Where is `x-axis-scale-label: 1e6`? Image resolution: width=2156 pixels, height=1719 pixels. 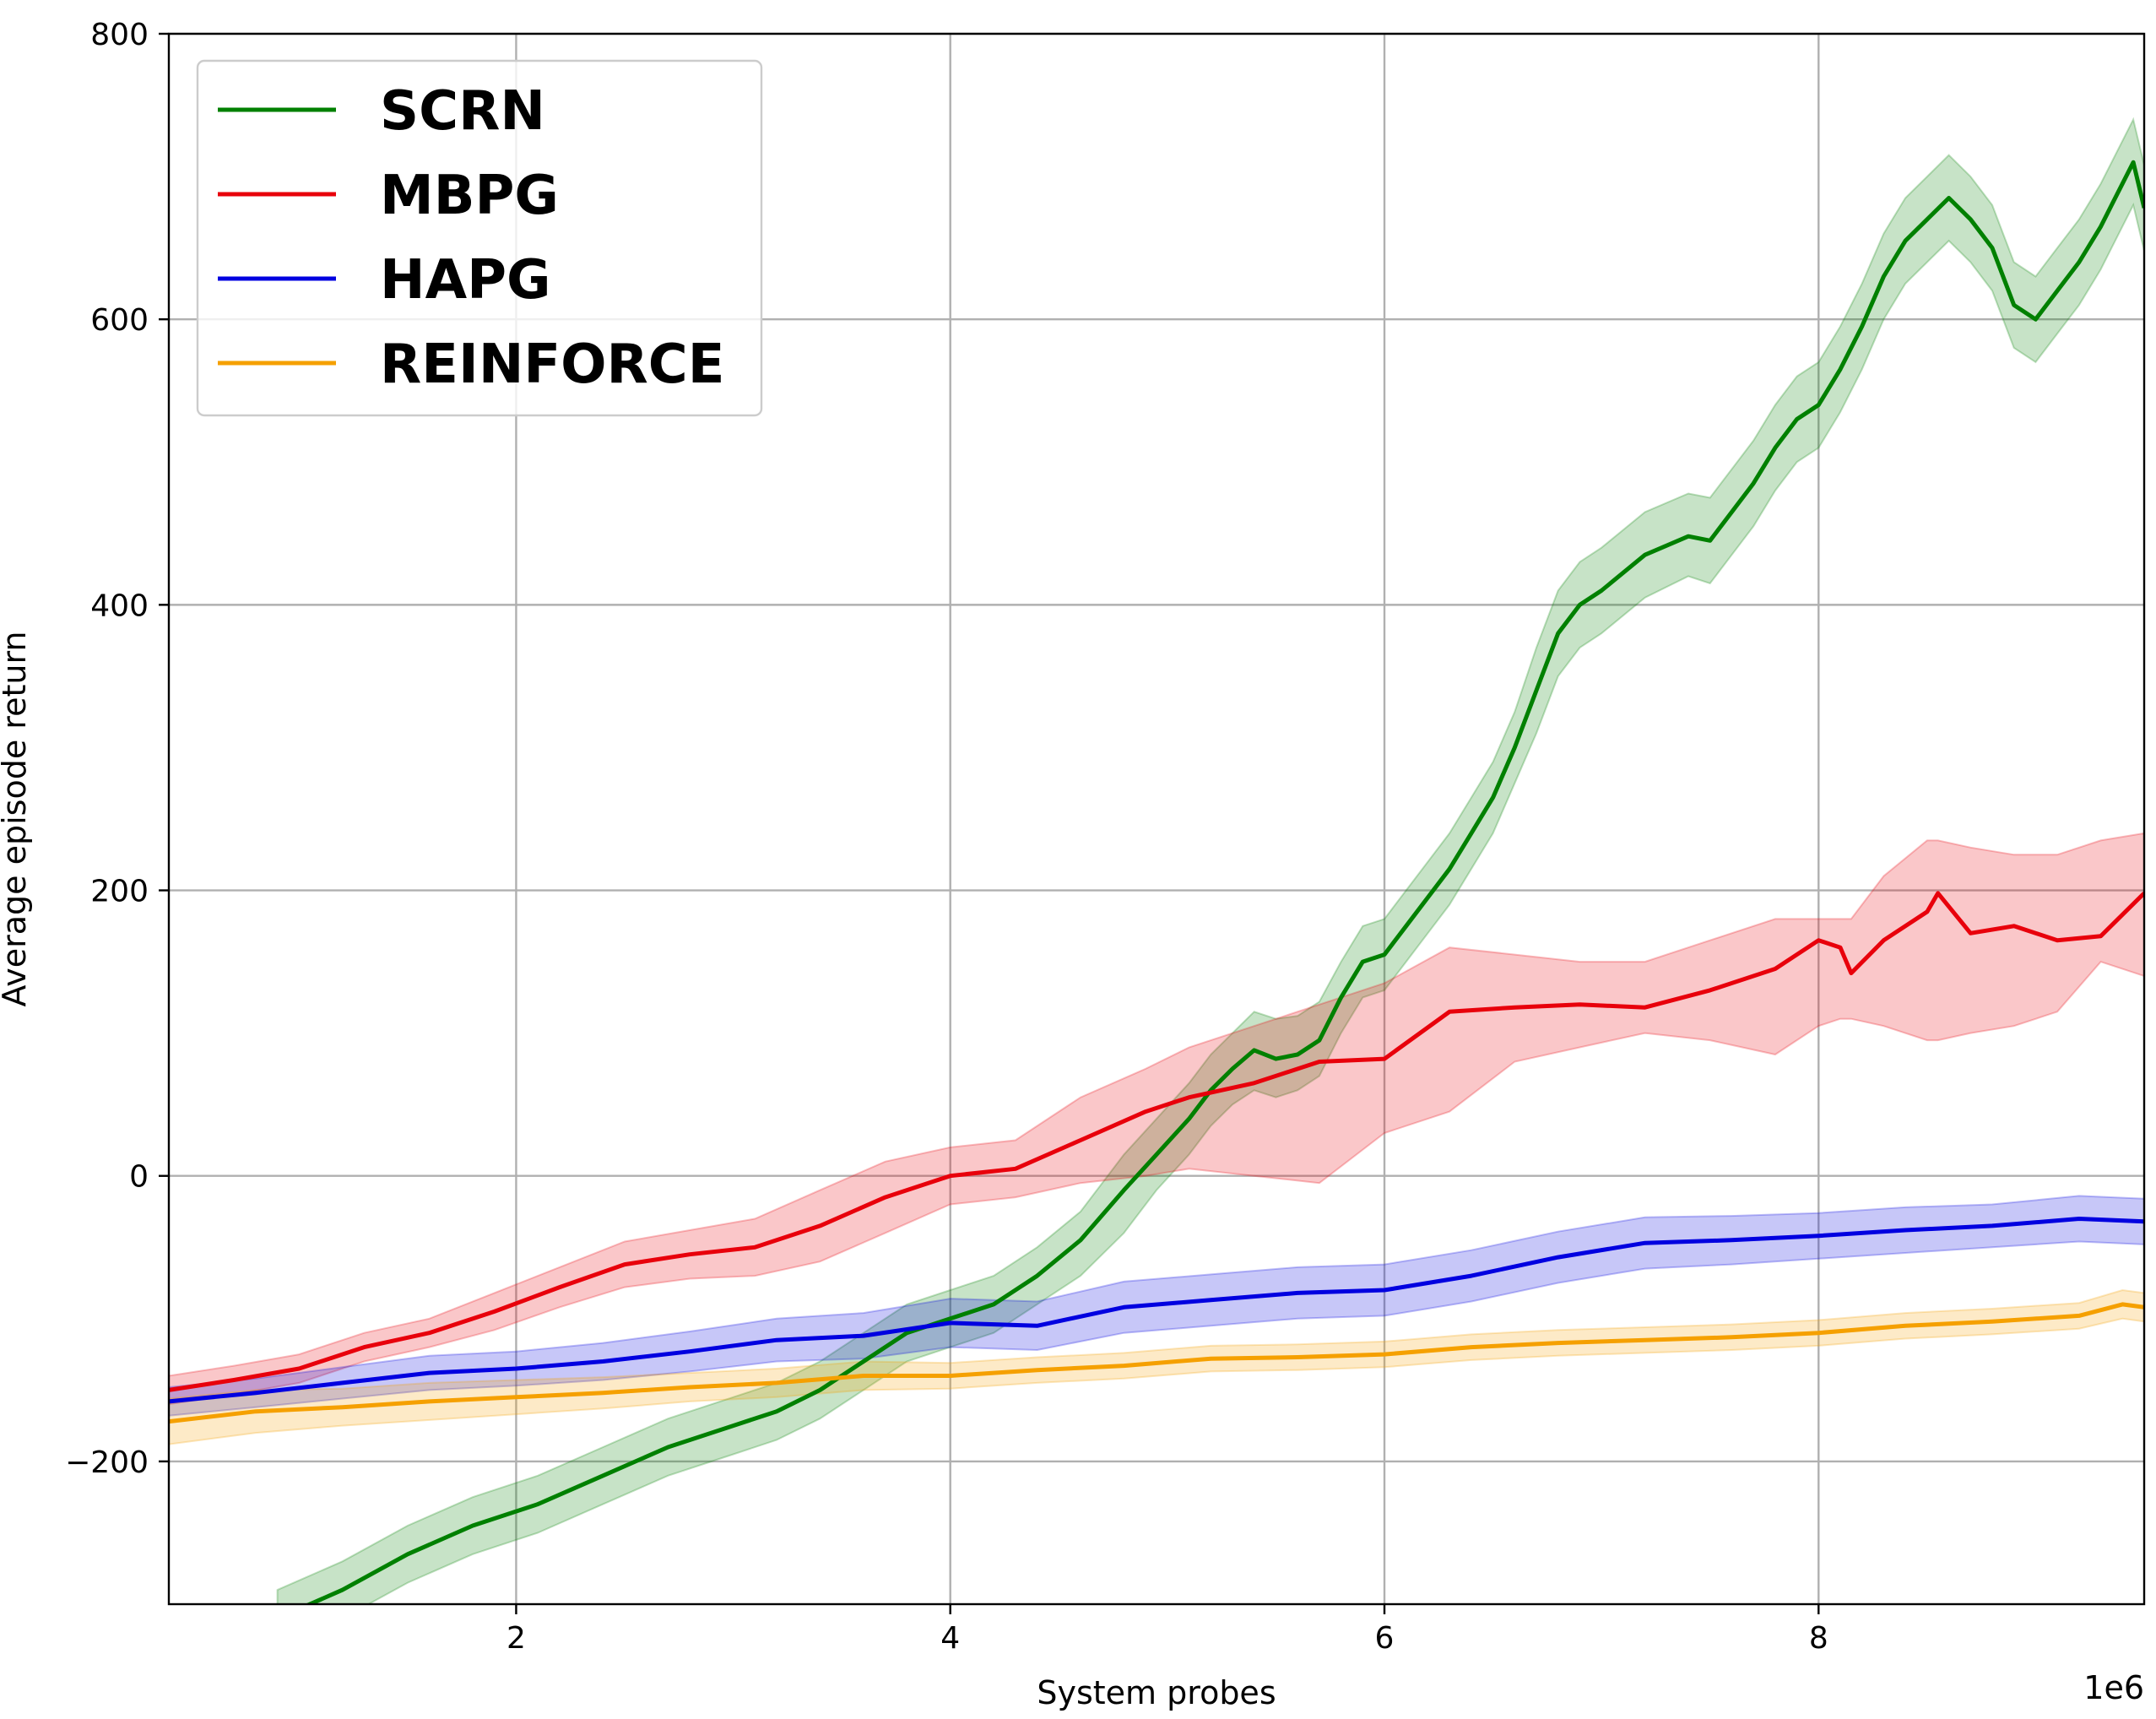
x-axis-scale-label: 1e6 is located at coordinates (2113, 1687).